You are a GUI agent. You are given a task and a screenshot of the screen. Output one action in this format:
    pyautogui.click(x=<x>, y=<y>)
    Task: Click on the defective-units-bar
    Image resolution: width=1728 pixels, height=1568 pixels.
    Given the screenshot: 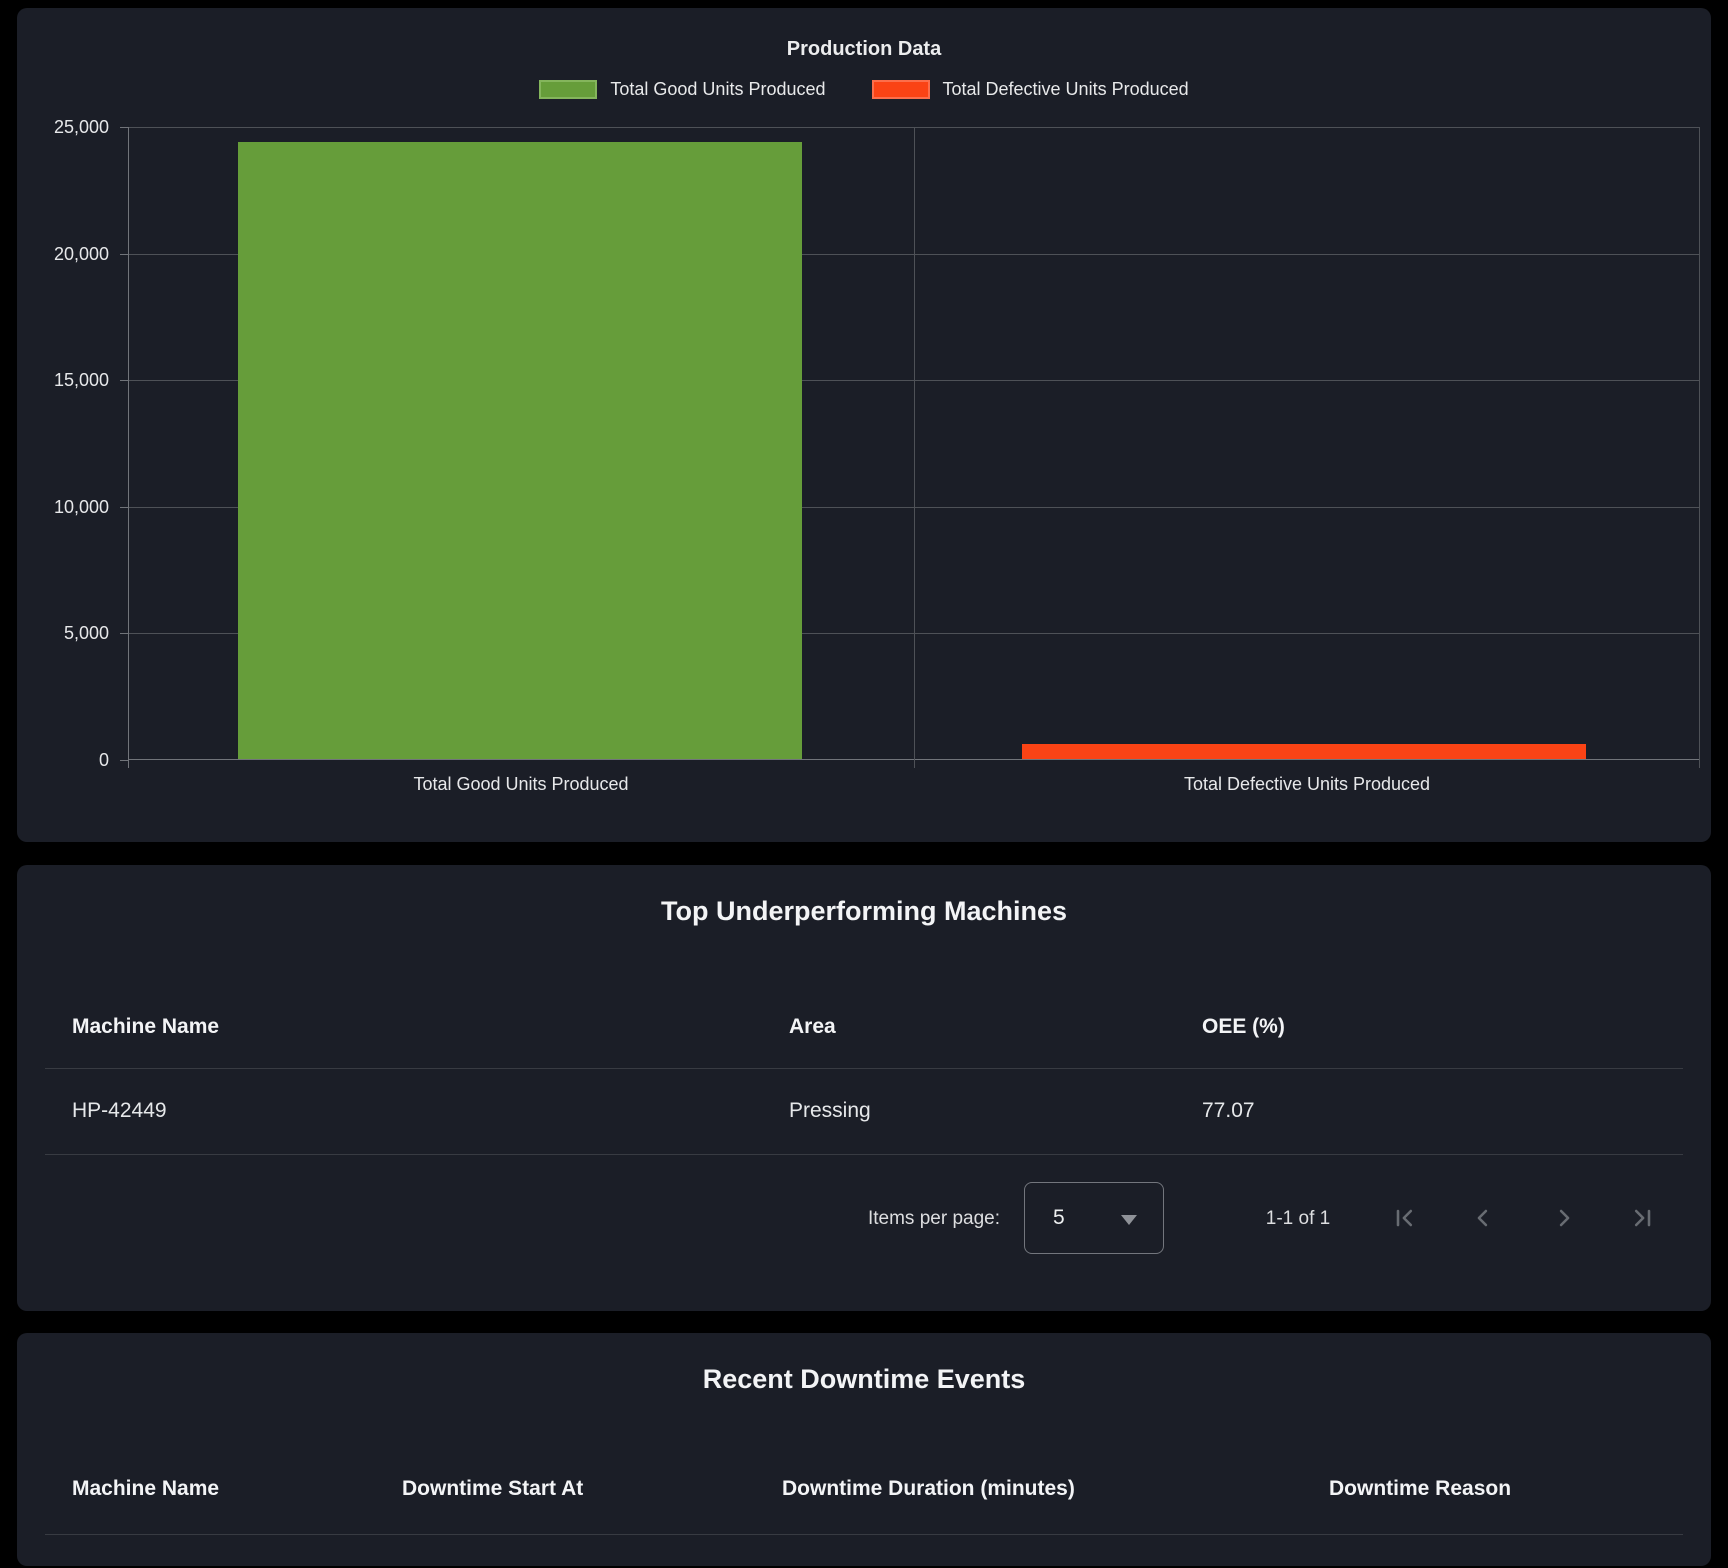 What is the action you would take?
    pyautogui.click(x=1304, y=751)
    